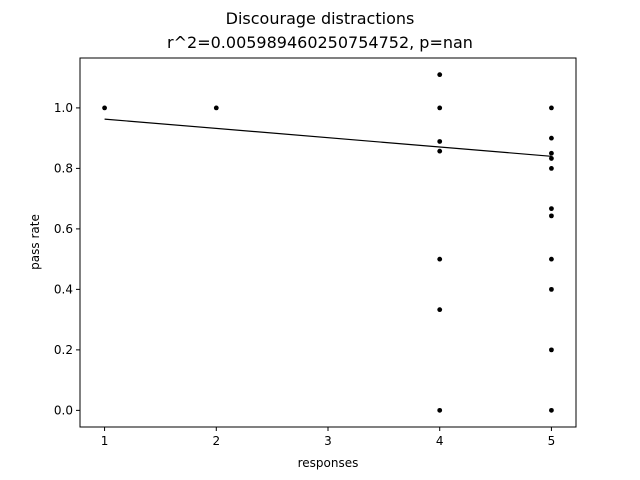 The height and width of the screenshot is (480, 640). I want to click on regression-line-group, so click(328, 137).